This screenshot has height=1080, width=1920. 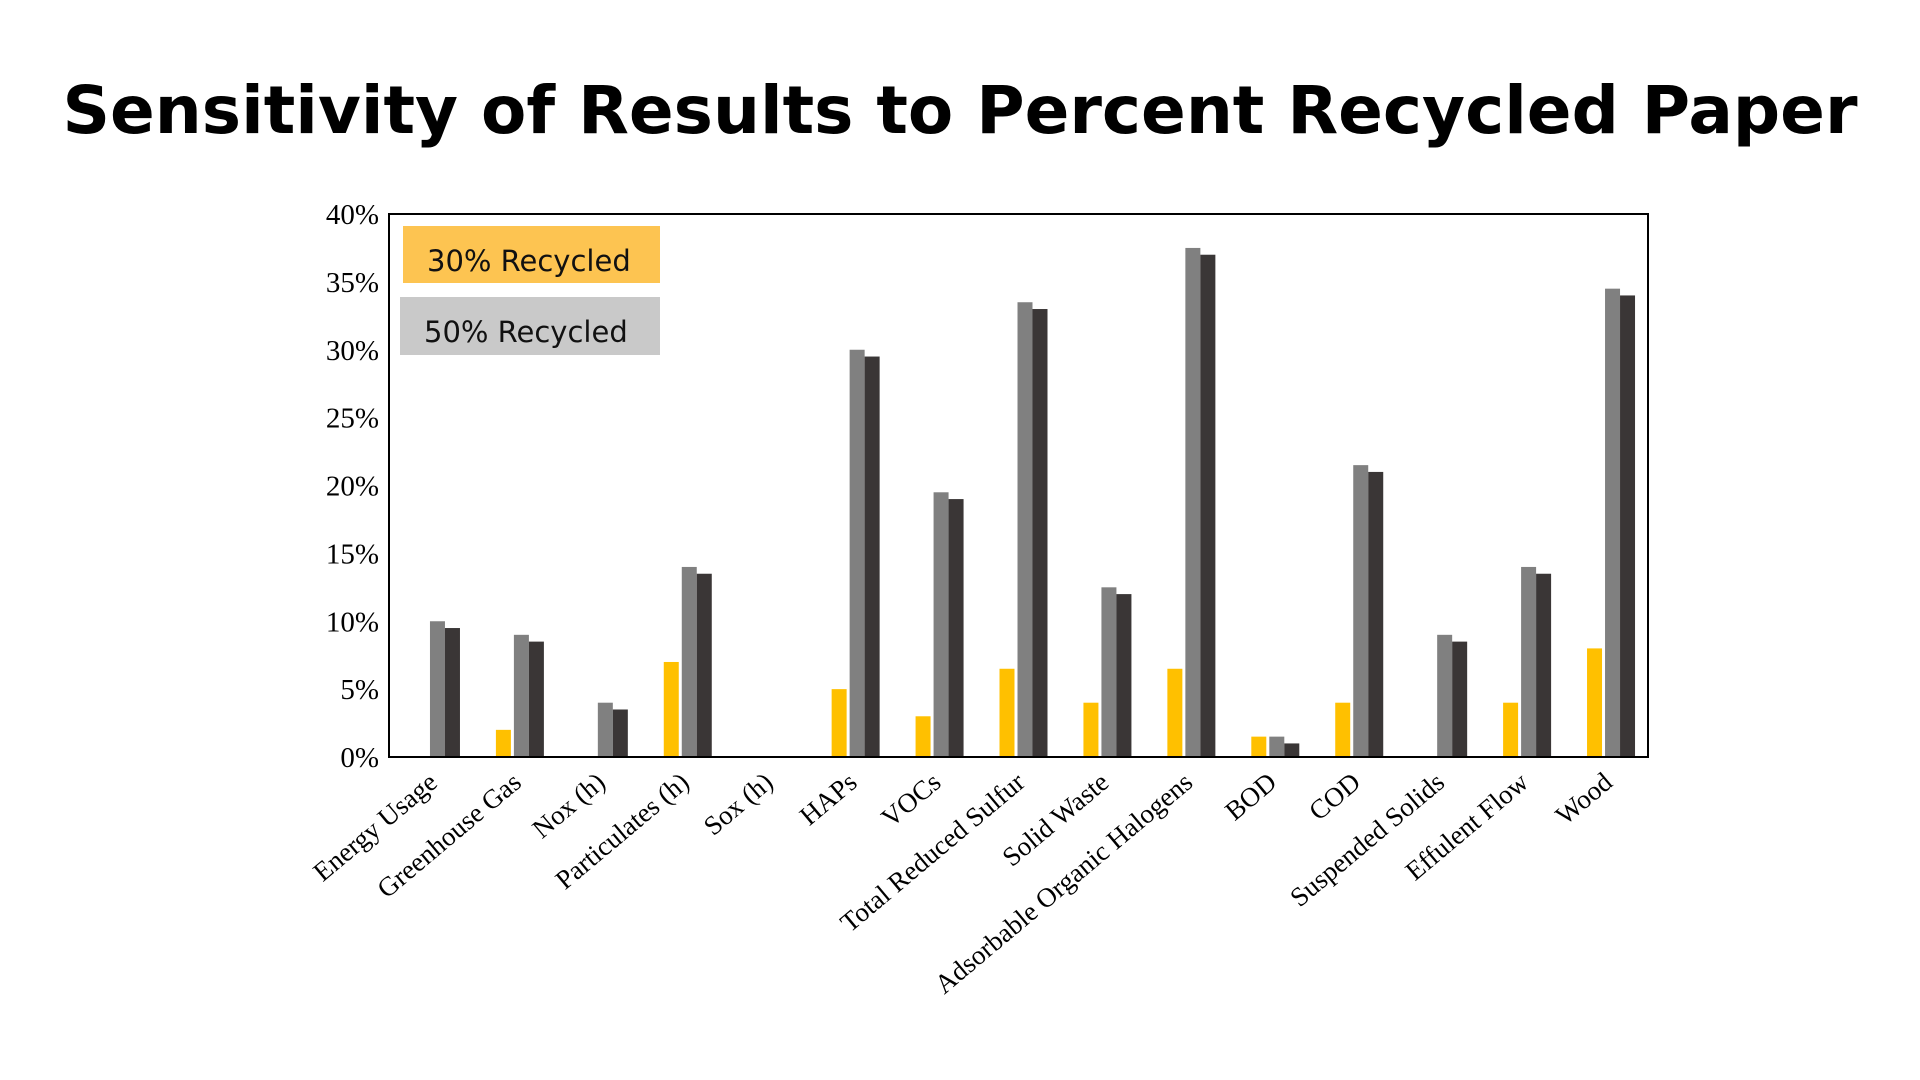 What do you see at coordinates (530, 290) in the screenshot?
I see `legend: 30% Recycled 50% Recycled` at bounding box center [530, 290].